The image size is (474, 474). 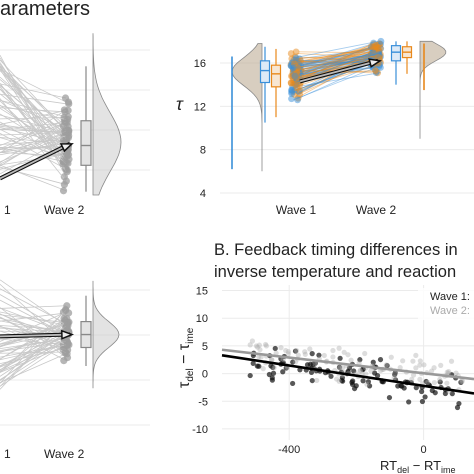 What do you see at coordinates (433, 89) in the screenshot?
I see `half-violin` at bounding box center [433, 89].